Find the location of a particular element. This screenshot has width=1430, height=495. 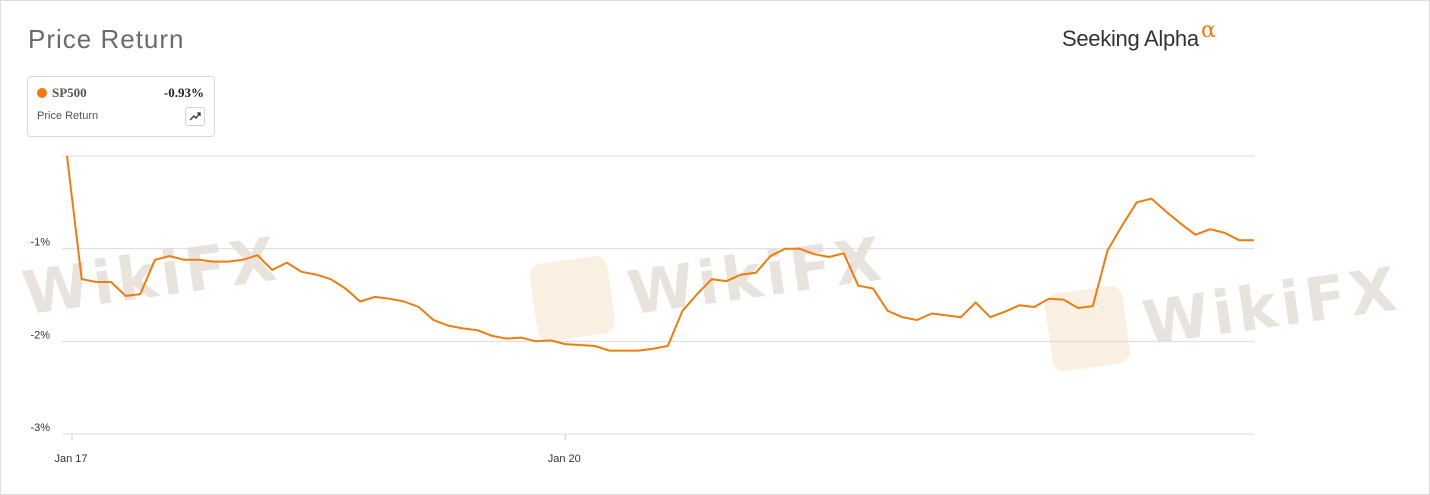

y-tick-label: -3% is located at coordinates (40, 428).